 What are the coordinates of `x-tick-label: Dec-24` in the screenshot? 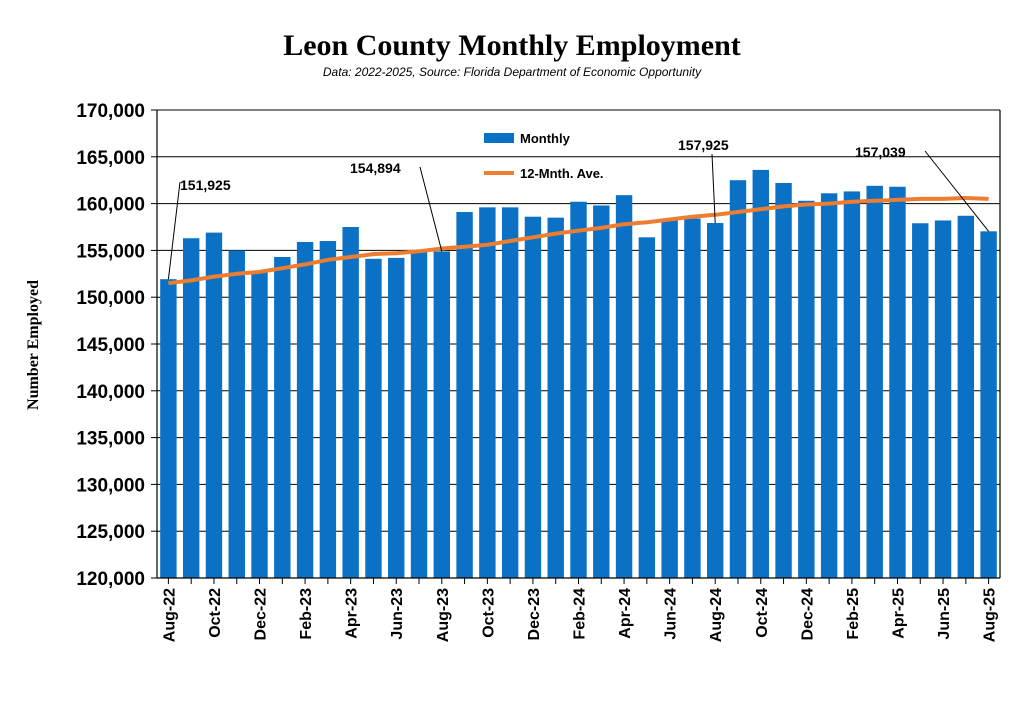 It's located at (807, 614).